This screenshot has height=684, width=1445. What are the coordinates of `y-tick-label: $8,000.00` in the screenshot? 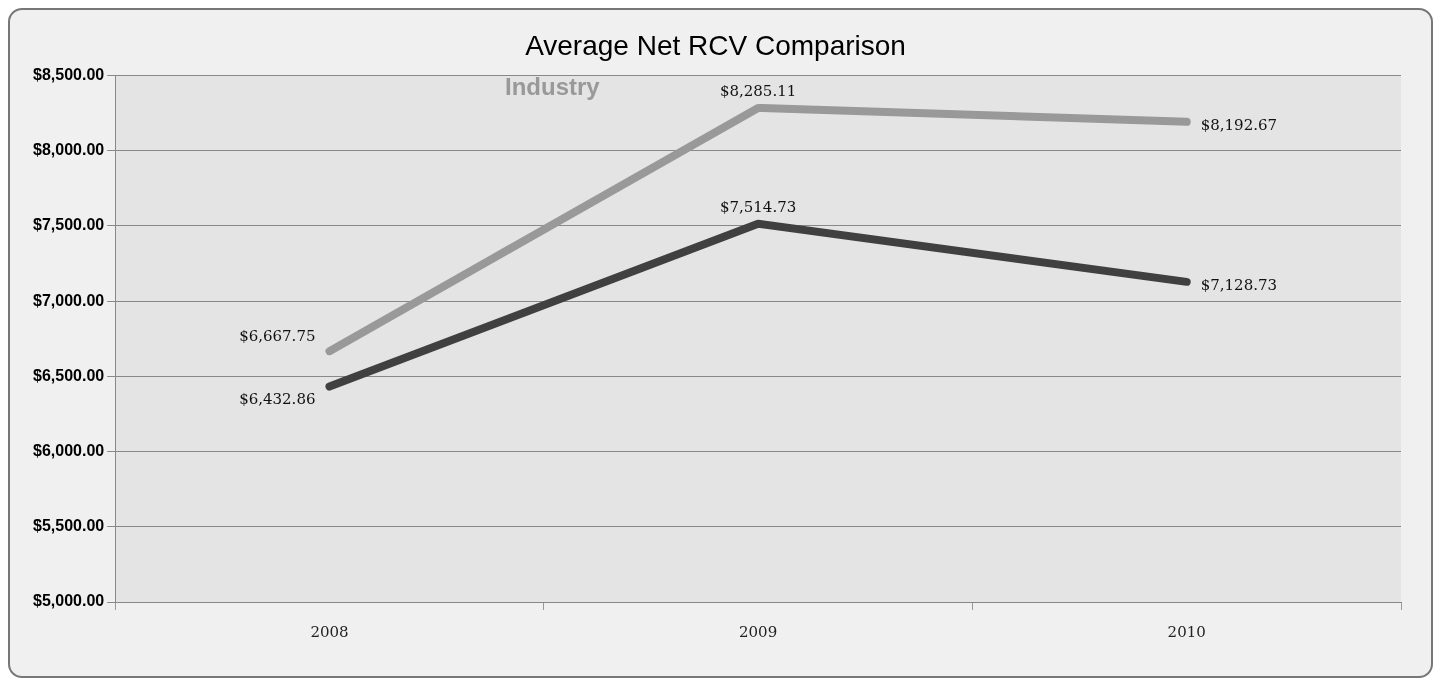 It's located at (68, 150).